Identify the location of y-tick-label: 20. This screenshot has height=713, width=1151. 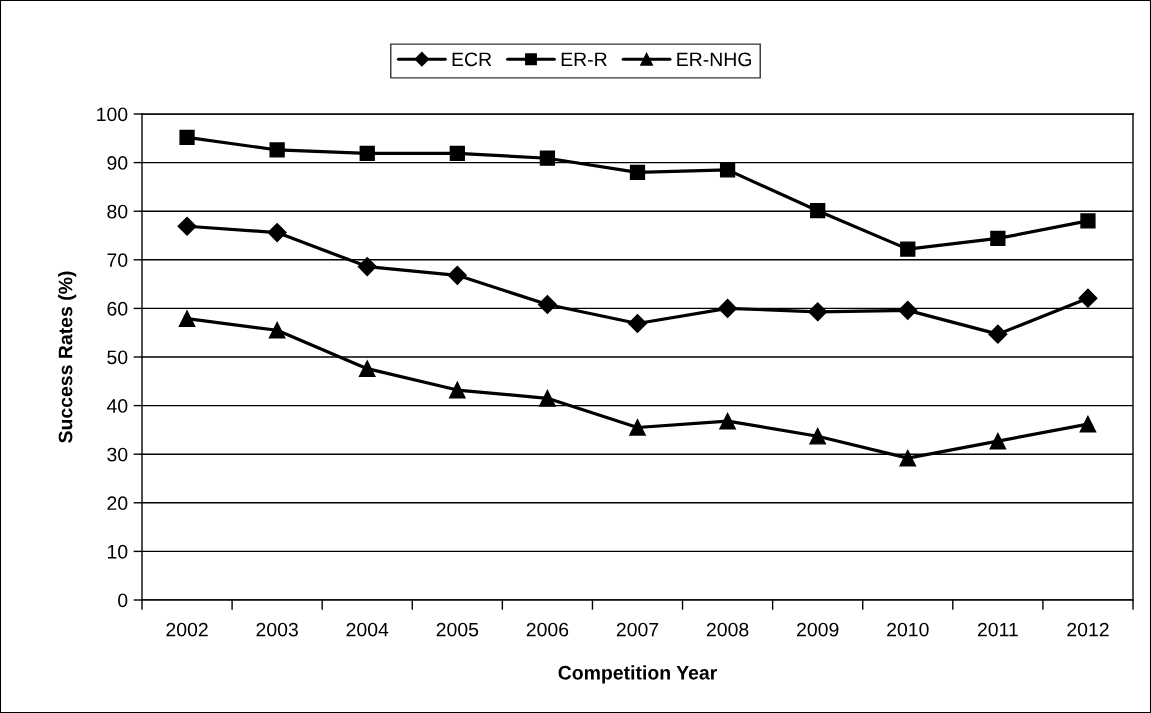
(117, 503).